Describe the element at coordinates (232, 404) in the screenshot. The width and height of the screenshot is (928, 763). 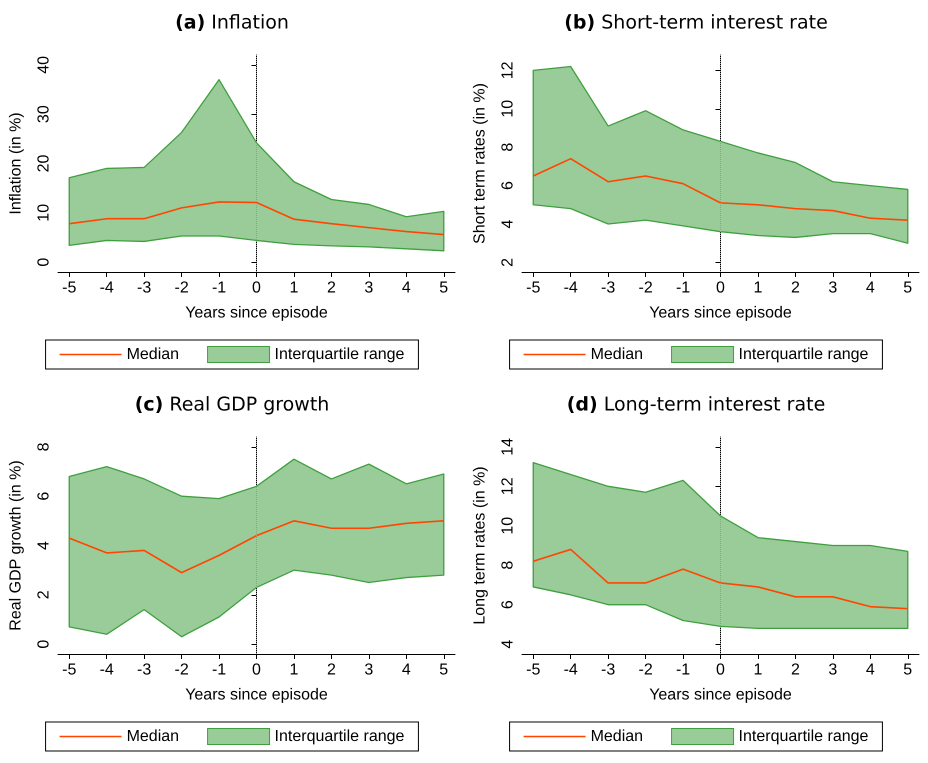
I see `chart-title: (c) Real GDP growth` at that location.